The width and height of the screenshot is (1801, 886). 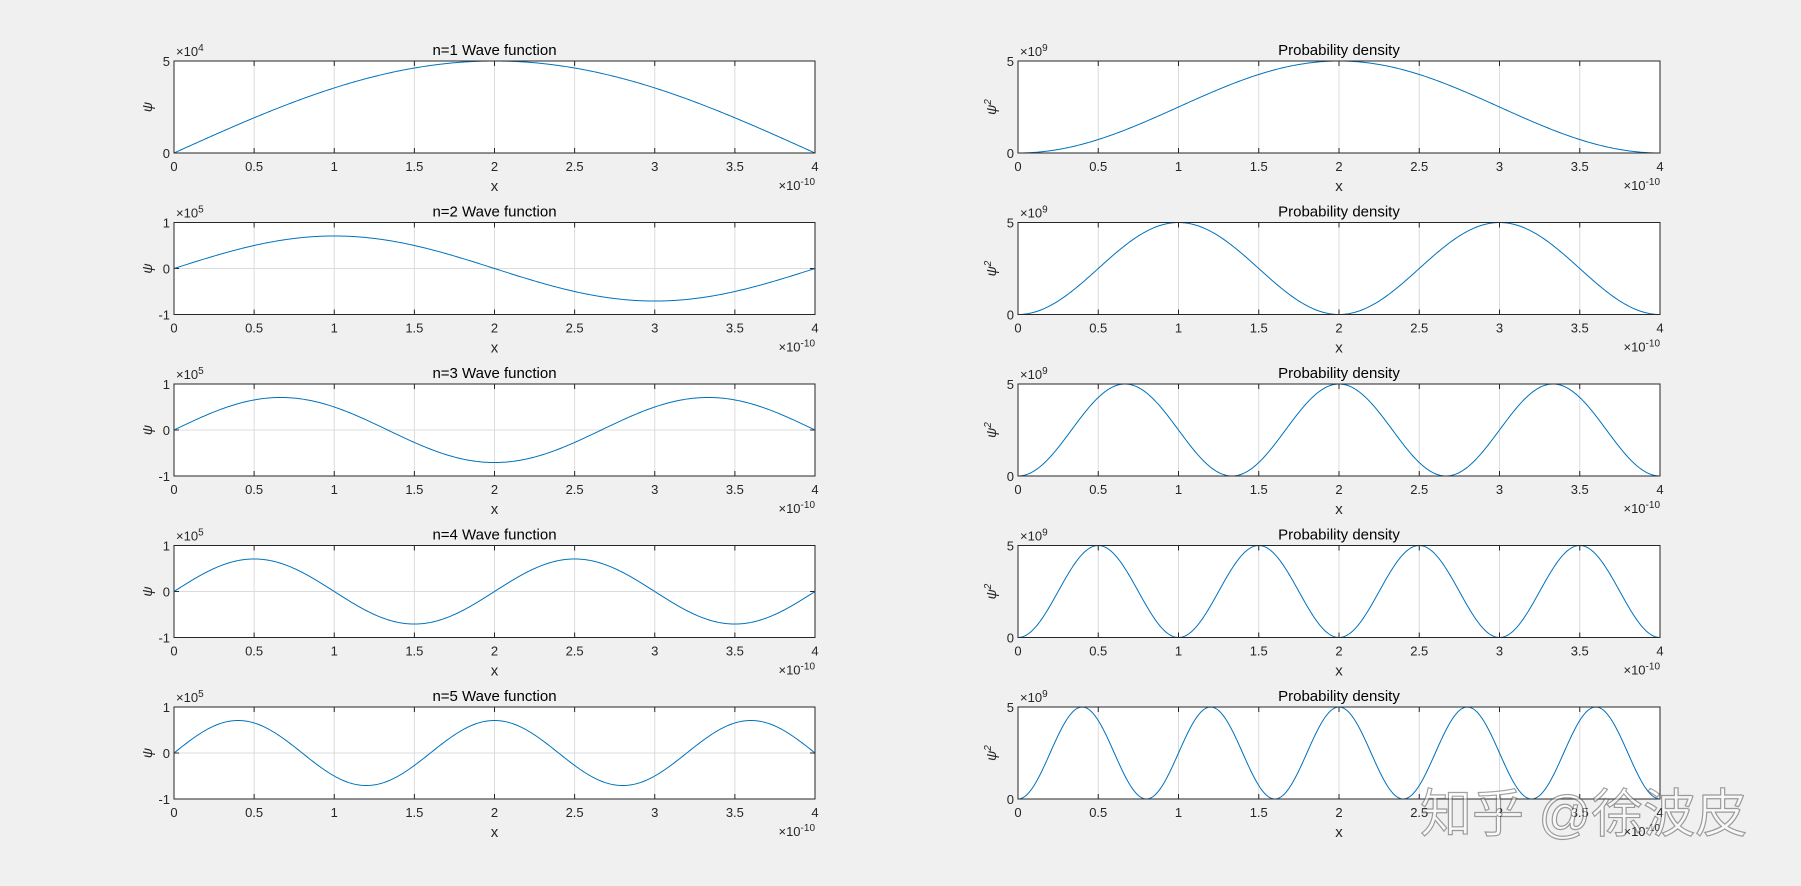 What do you see at coordinates (494, 535) in the screenshot?
I see `subplot-title: n=4 Wave function` at bounding box center [494, 535].